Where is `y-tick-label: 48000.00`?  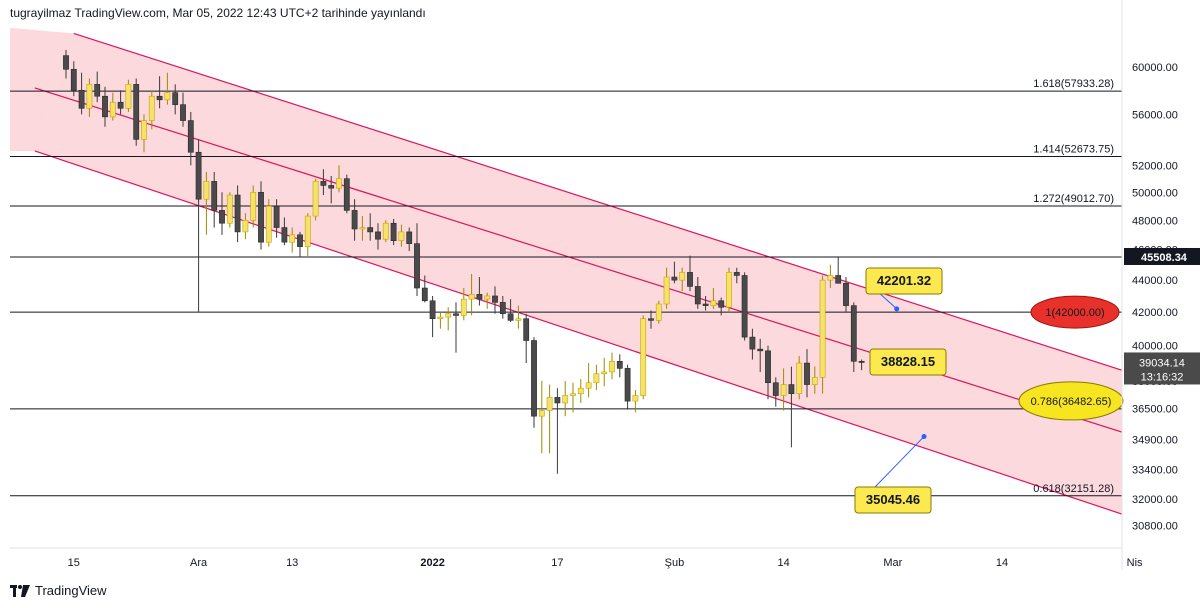 y-tick-label: 48000.00 is located at coordinates (1155, 221).